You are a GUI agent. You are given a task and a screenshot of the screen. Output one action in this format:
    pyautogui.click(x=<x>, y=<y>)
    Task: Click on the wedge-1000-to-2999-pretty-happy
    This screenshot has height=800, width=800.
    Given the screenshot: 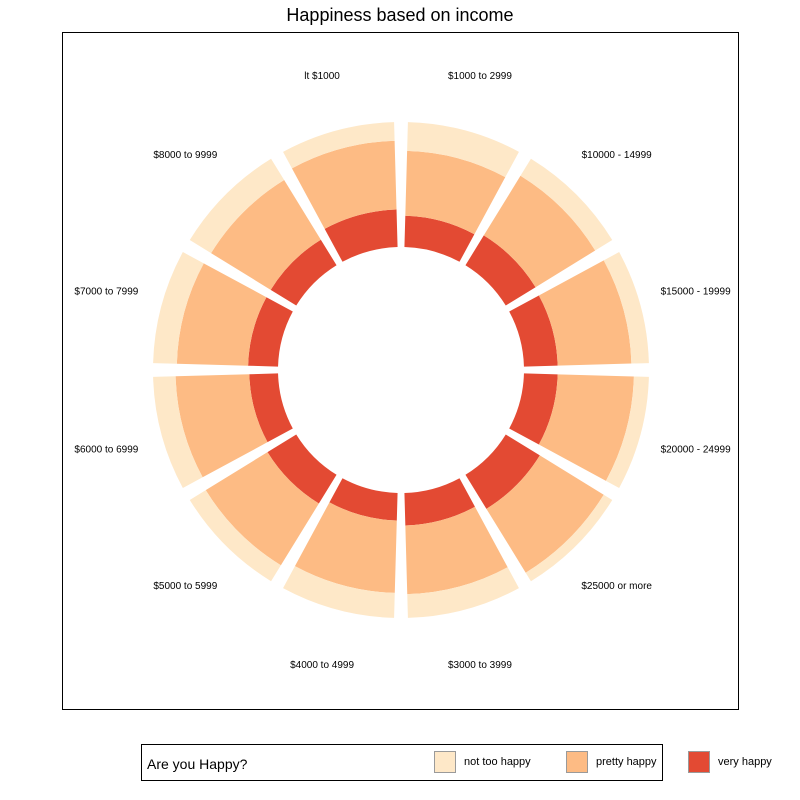 What is the action you would take?
    pyautogui.click(x=455, y=192)
    